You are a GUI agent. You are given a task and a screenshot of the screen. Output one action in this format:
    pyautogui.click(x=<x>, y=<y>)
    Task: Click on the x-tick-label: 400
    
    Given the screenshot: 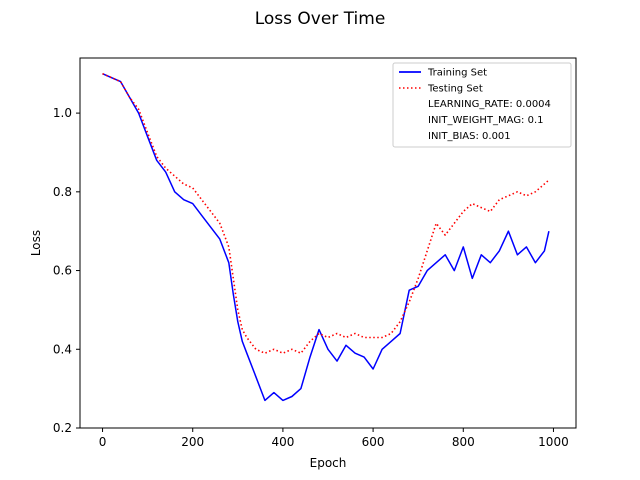 What is the action you would take?
    pyautogui.click(x=282, y=442)
    